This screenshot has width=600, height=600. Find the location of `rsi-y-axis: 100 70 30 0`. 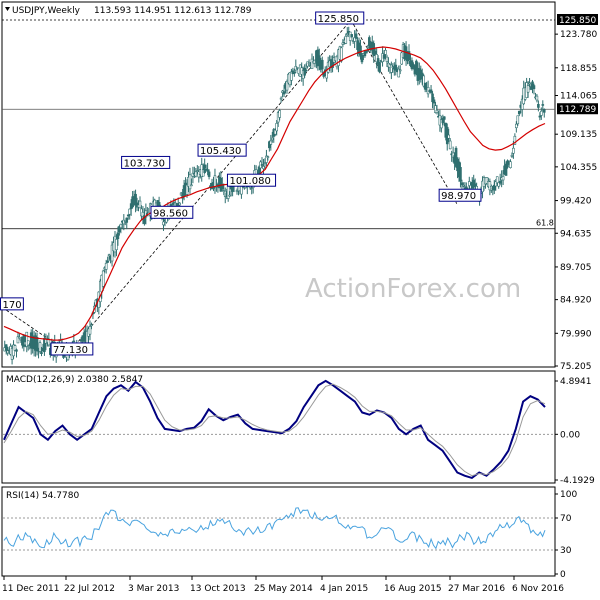

rsi-y-axis: 100 70 30 0 is located at coordinates (566, 535).